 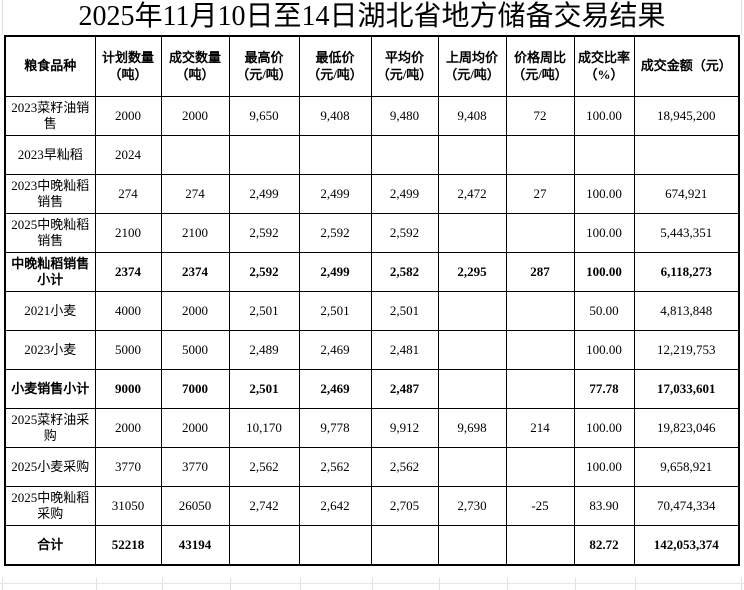 What do you see at coordinates (472, 116) in the screenshot?
I see `value-cell: 9,408` at bounding box center [472, 116].